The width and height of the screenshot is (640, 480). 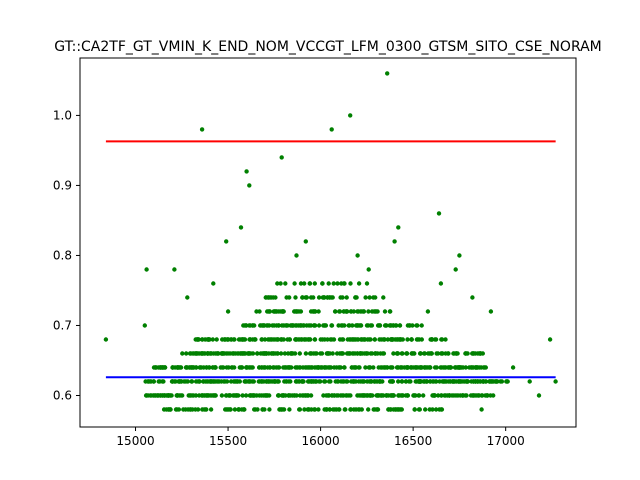 I want to click on x-tick-label: 15000, so click(x=135, y=441).